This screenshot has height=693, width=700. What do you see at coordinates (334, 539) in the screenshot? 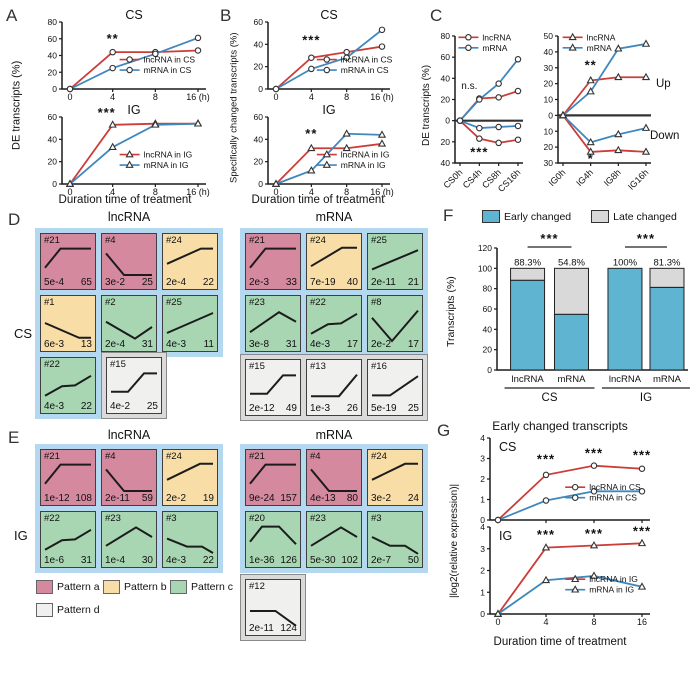
I see `pattern-box: #23 5e-30 102` at bounding box center [334, 539].